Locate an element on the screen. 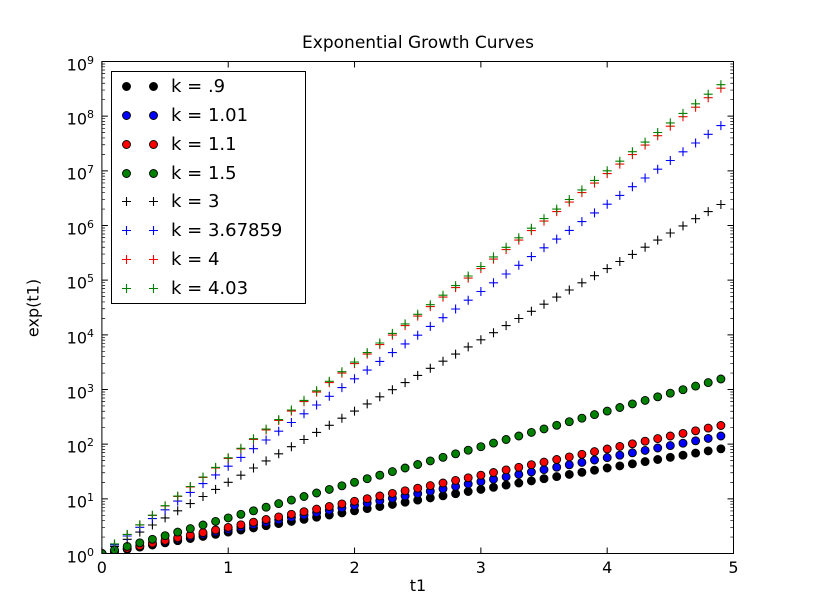 The image size is (815, 615). x-tick-label: 1 is located at coordinates (228, 567).